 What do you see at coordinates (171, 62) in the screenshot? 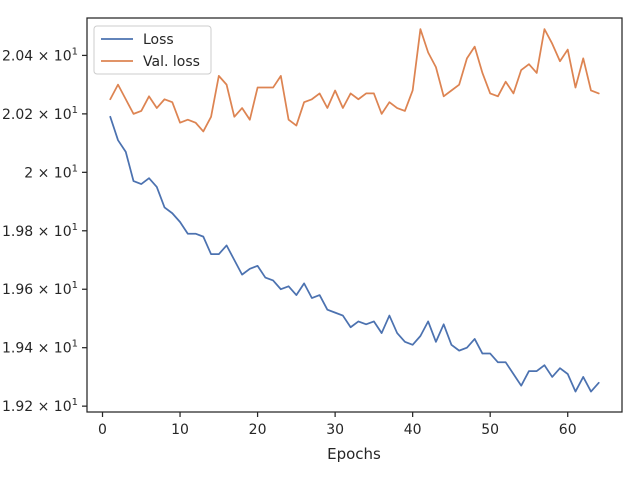
I see `legend-label-val-loss: Val. loss` at bounding box center [171, 62].